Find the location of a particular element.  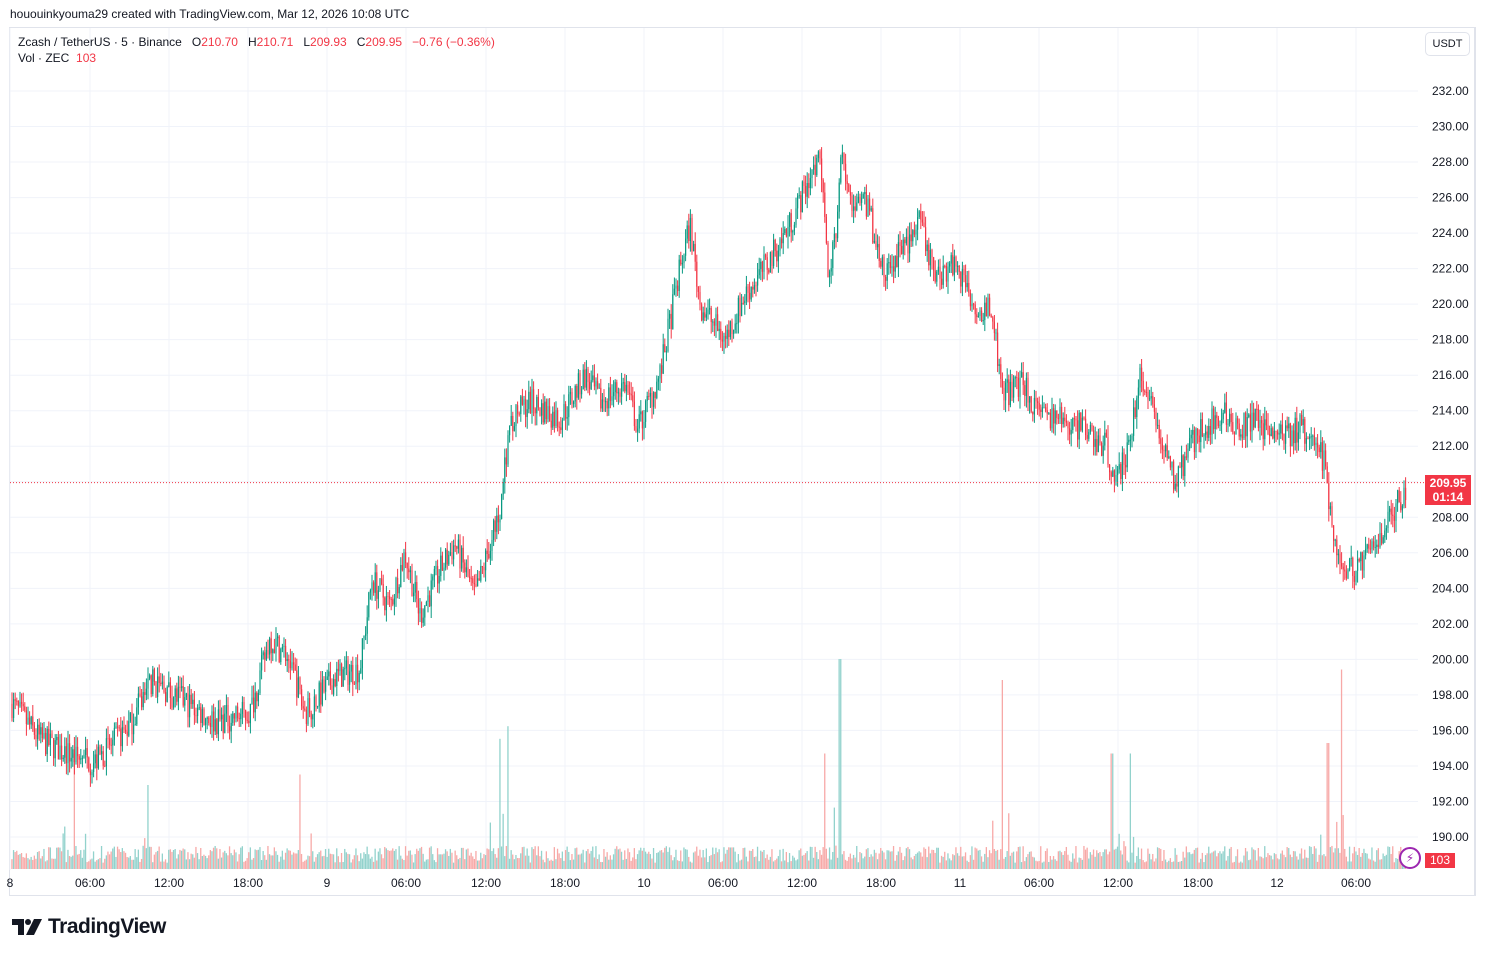

price-tick: 232.00 is located at coordinates (1450, 91).